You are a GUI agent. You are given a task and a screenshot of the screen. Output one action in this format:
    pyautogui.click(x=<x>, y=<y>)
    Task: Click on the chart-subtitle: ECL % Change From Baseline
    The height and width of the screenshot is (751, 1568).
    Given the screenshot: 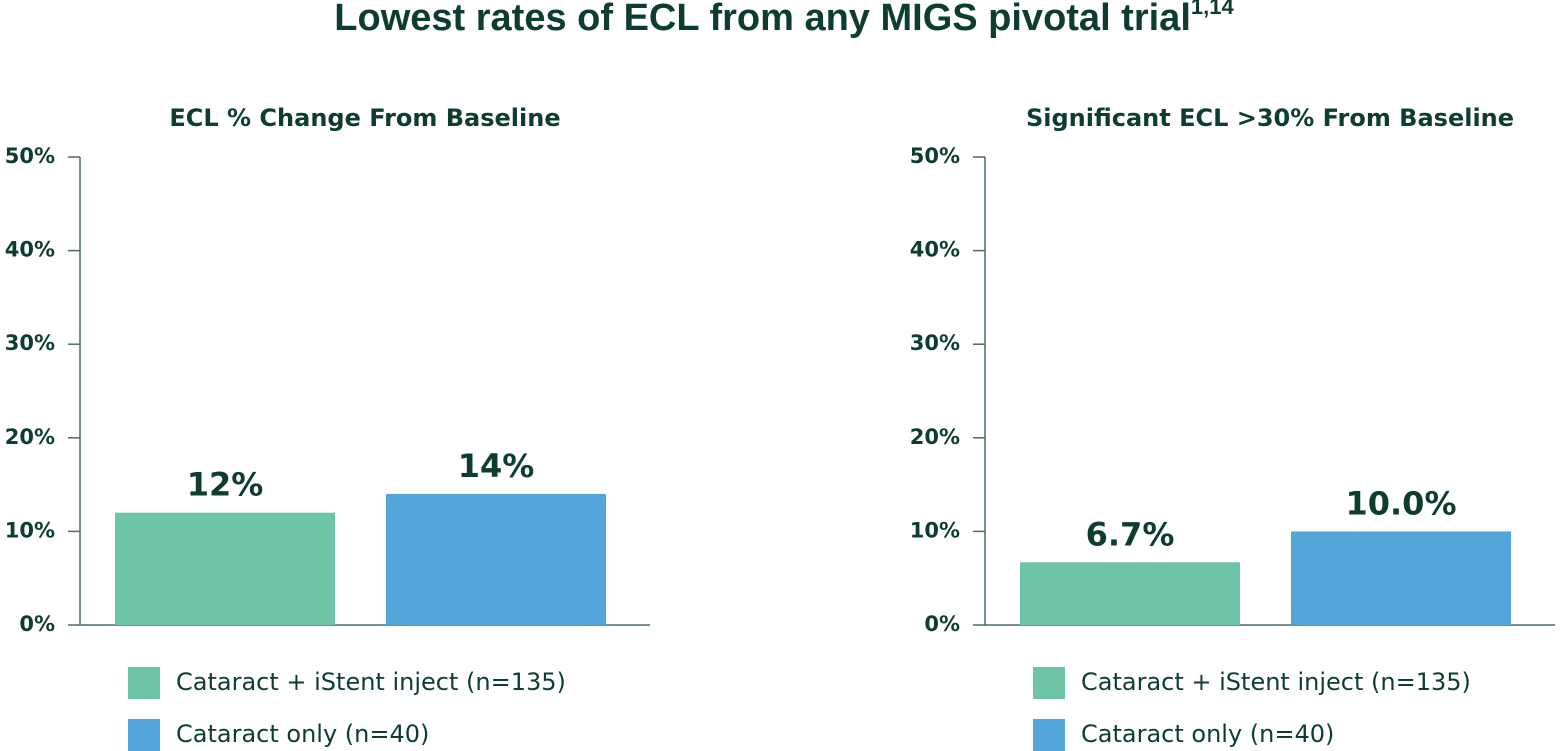 What is the action you would take?
    pyautogui.click(x=364, y=118)
    